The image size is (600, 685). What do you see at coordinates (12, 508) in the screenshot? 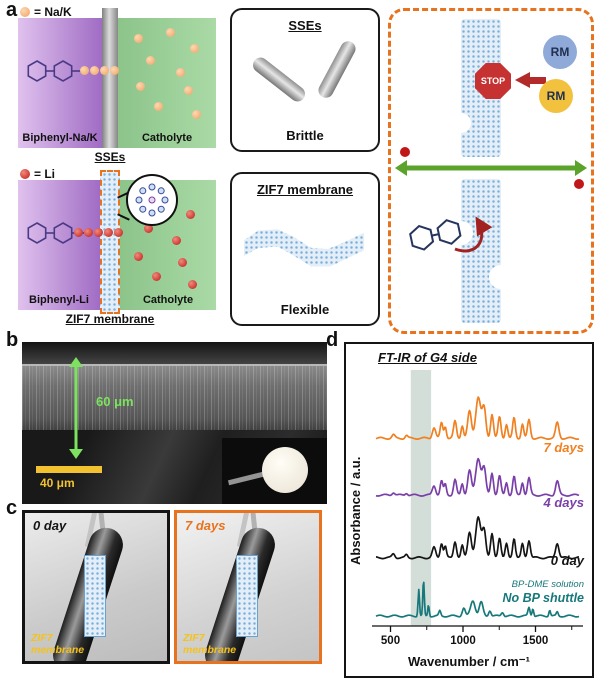
I see `panel-c-label: c` at bounding box center [12, 508].